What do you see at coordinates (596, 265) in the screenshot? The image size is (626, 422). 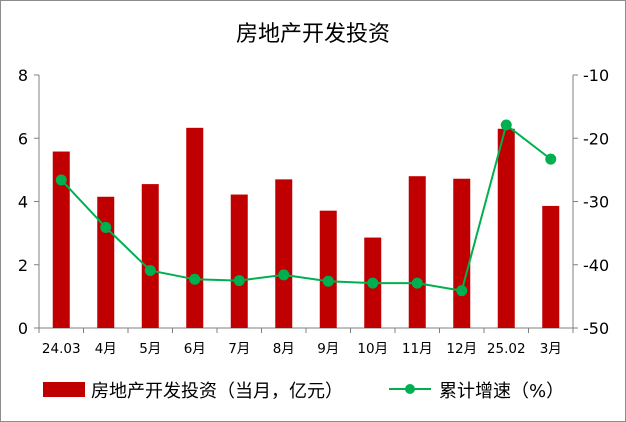 I see `right-tick-label: -40` at bounding box center [596, 265].